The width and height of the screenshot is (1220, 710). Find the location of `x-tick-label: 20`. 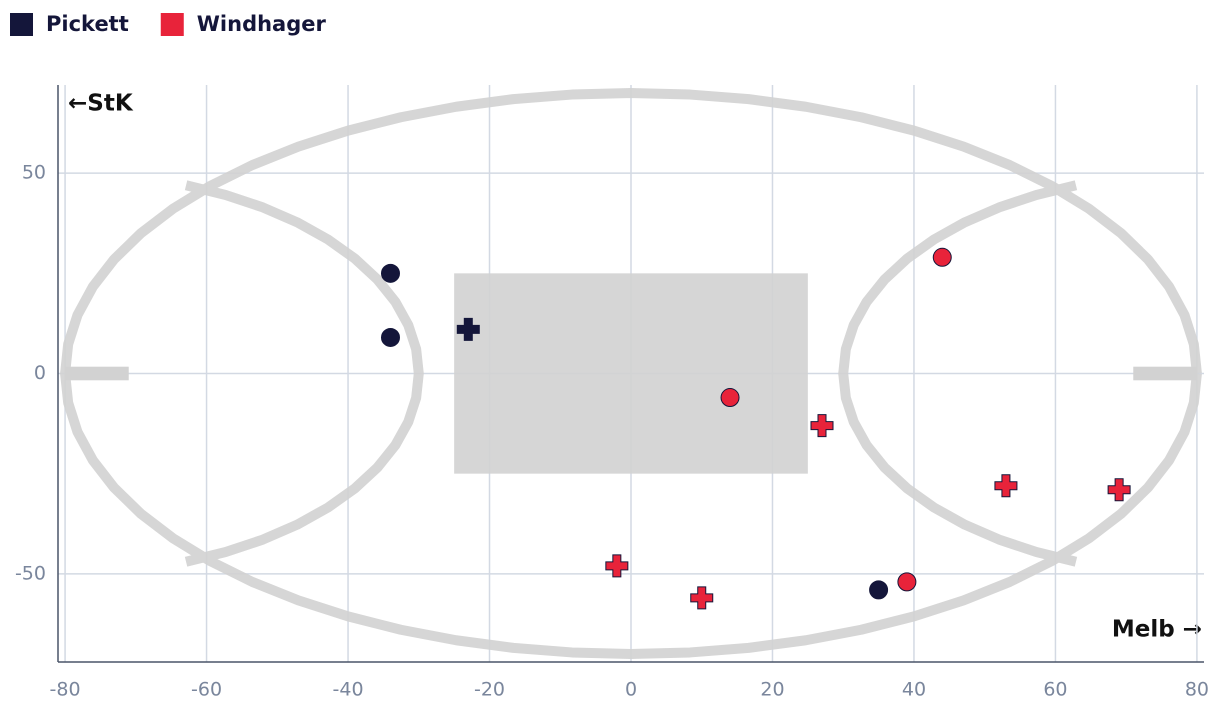

x-tick-label: 20 is located at coordinates (772, 690).